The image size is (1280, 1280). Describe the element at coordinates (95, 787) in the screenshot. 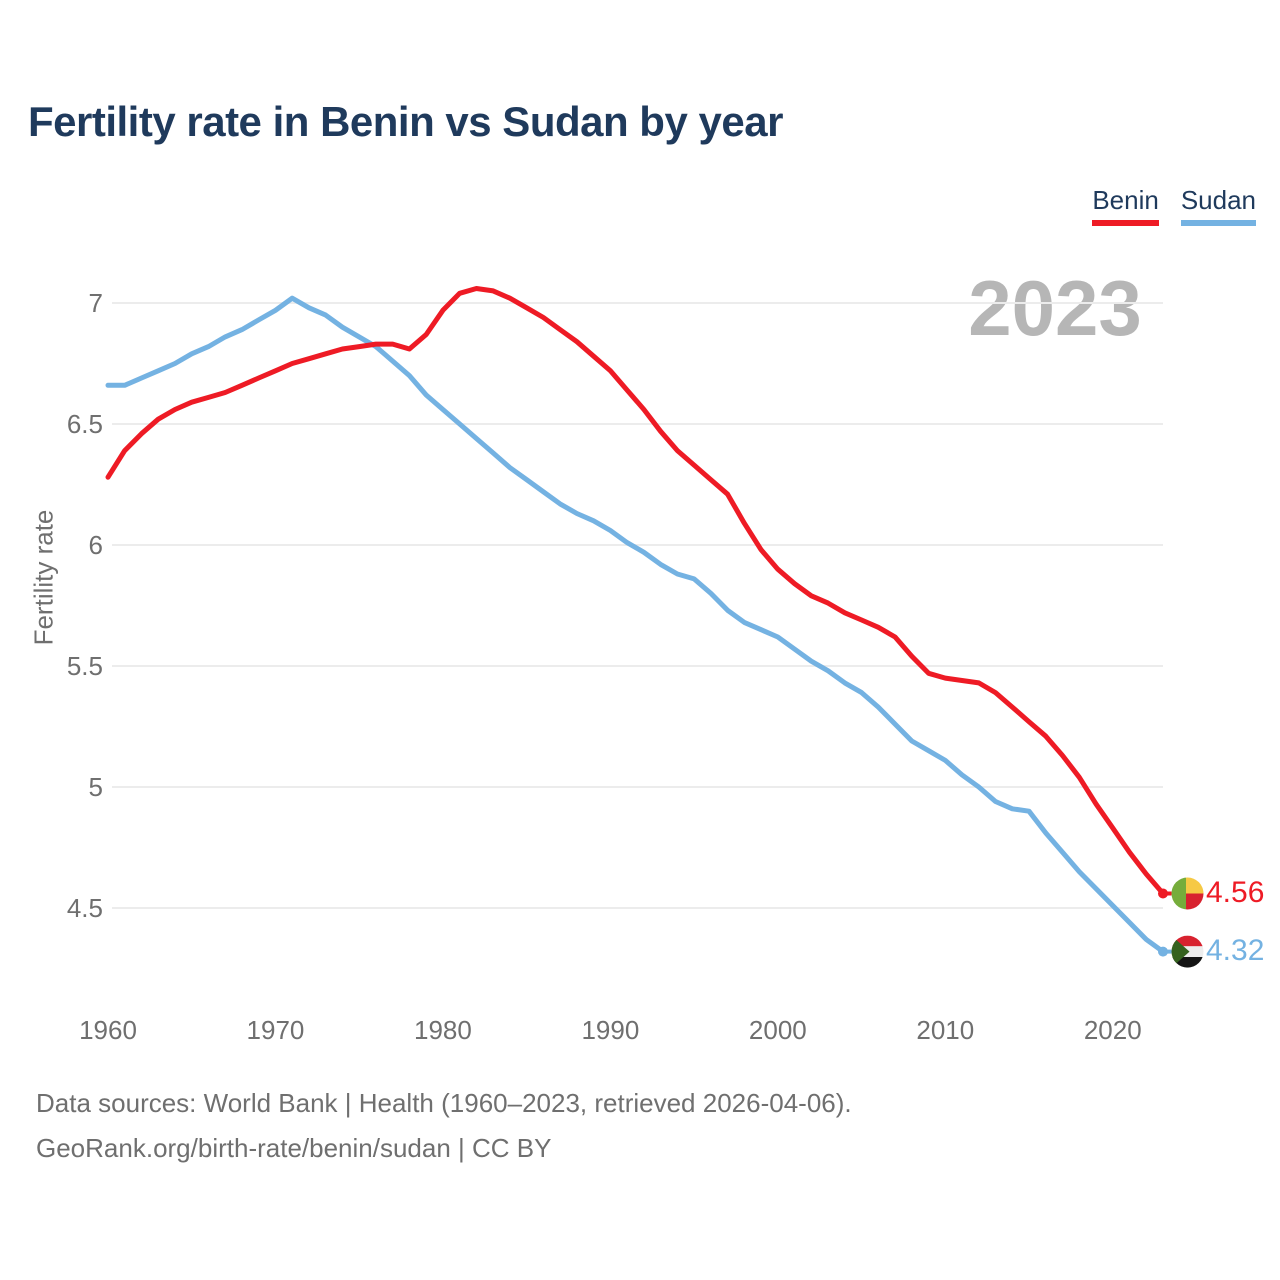

I see `y-tick-label: 5` at that location.